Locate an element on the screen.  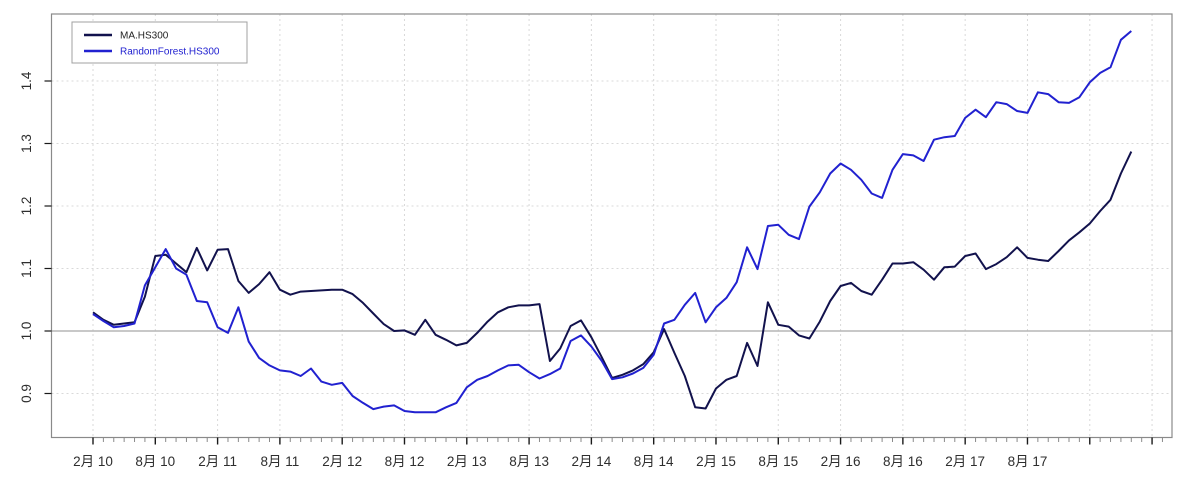
x-tick-label: 2月 10 is located at coordinates (93, 461).